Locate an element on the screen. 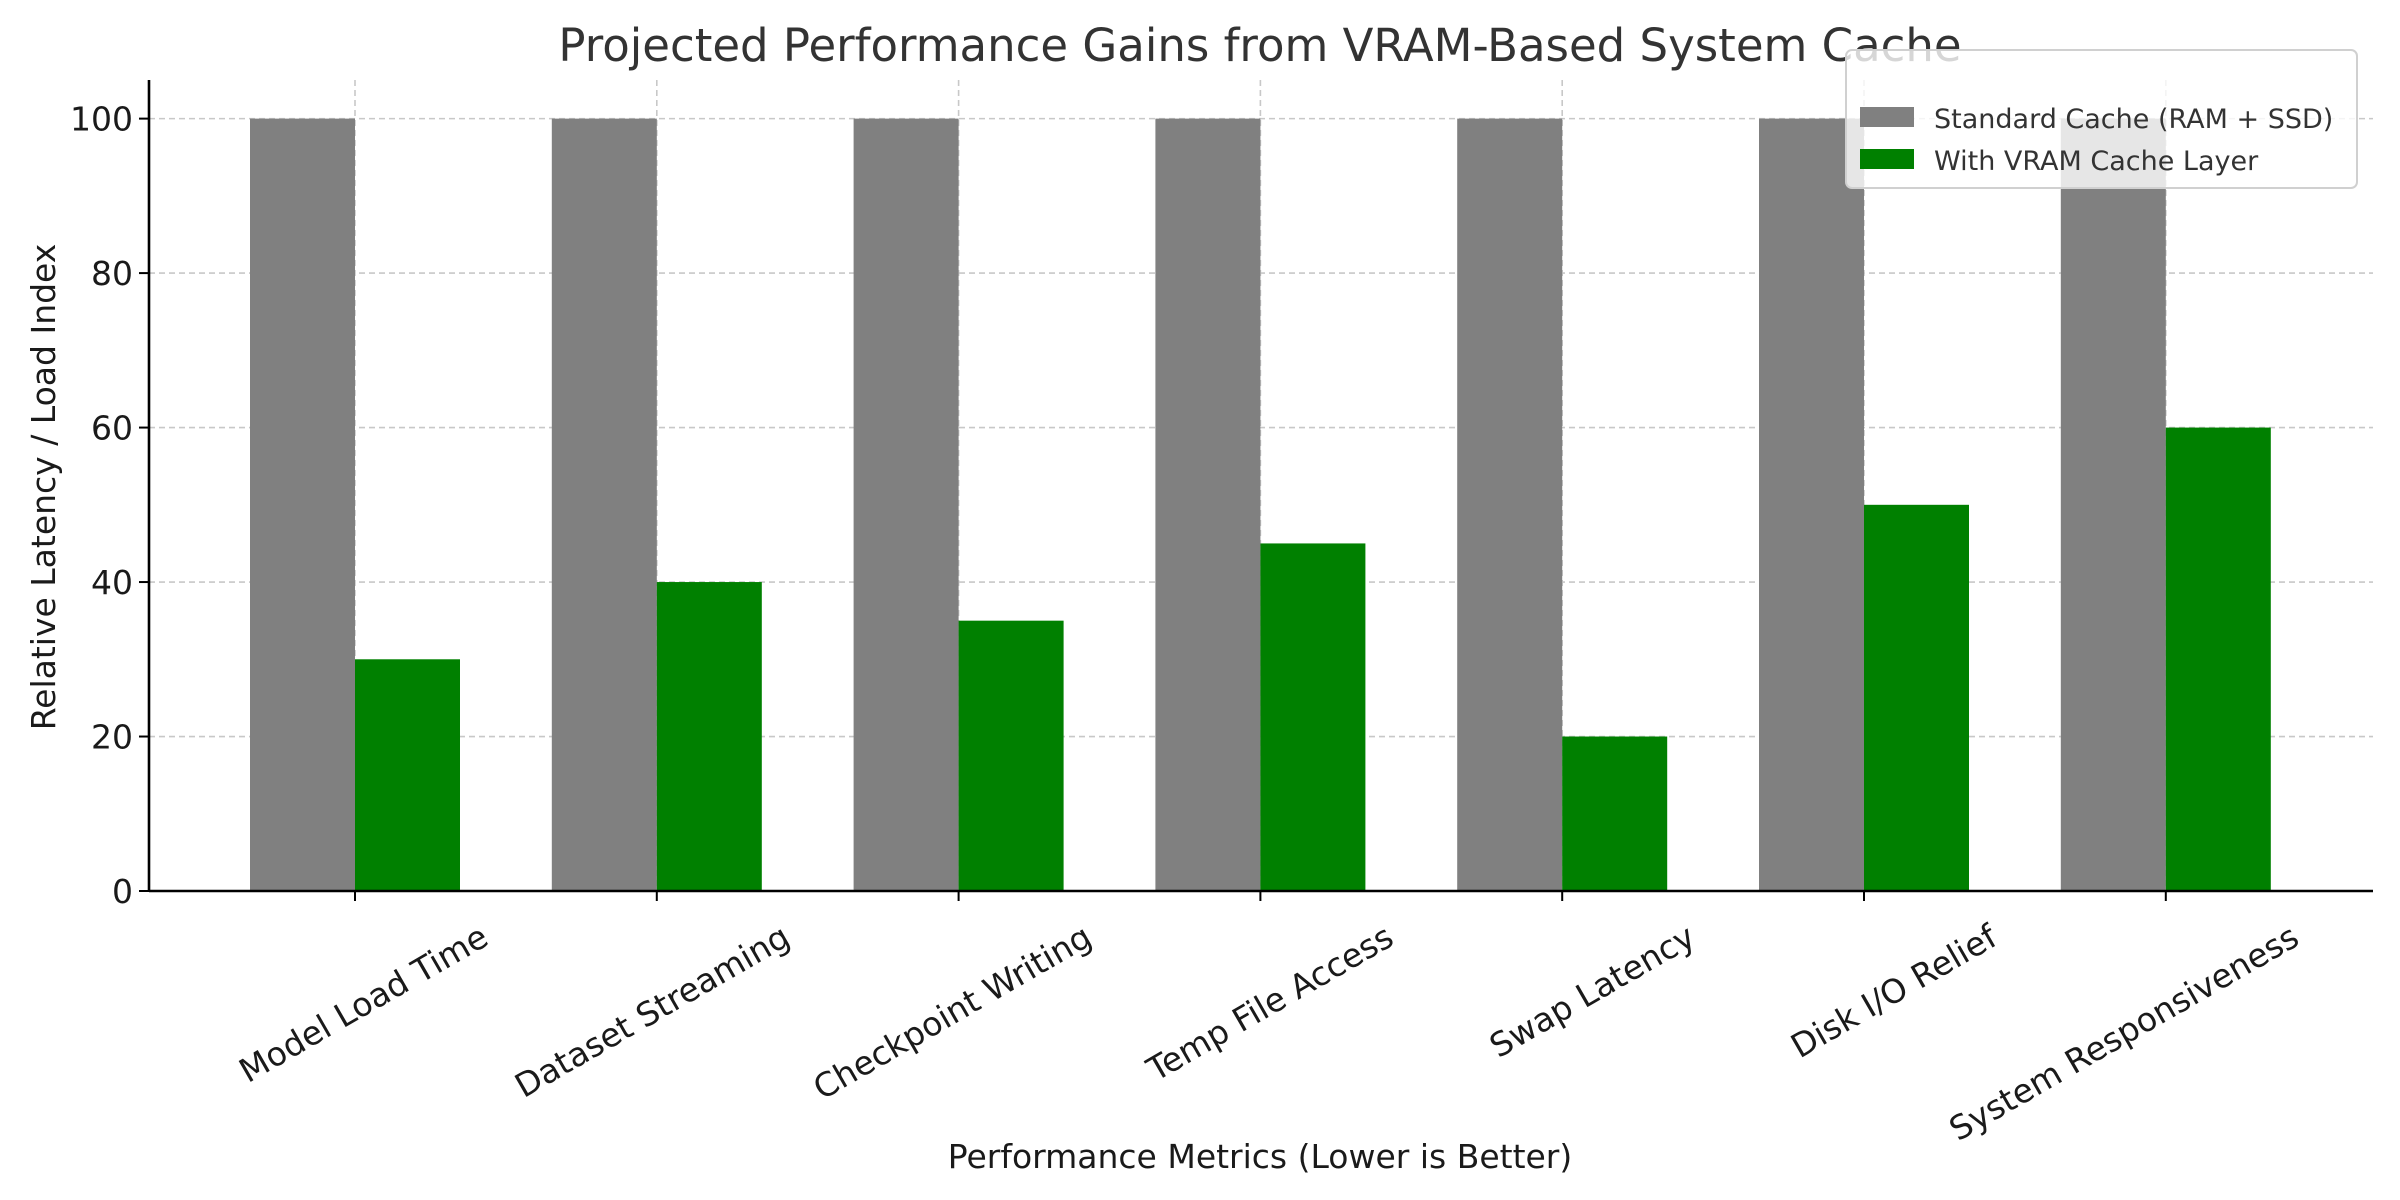 Image resolution: width=2400 pixels, height=1200 pixels. y-tick-label: 80 is located at coordinates (112, 273).